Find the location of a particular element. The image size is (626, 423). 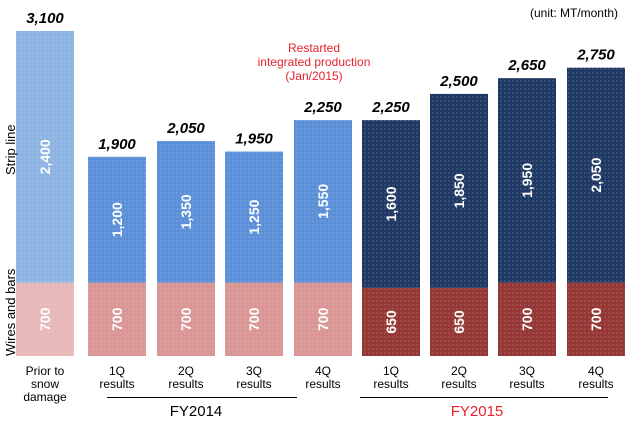

category-label-8-line-0: 4Q is located at coordinates (596, 371).